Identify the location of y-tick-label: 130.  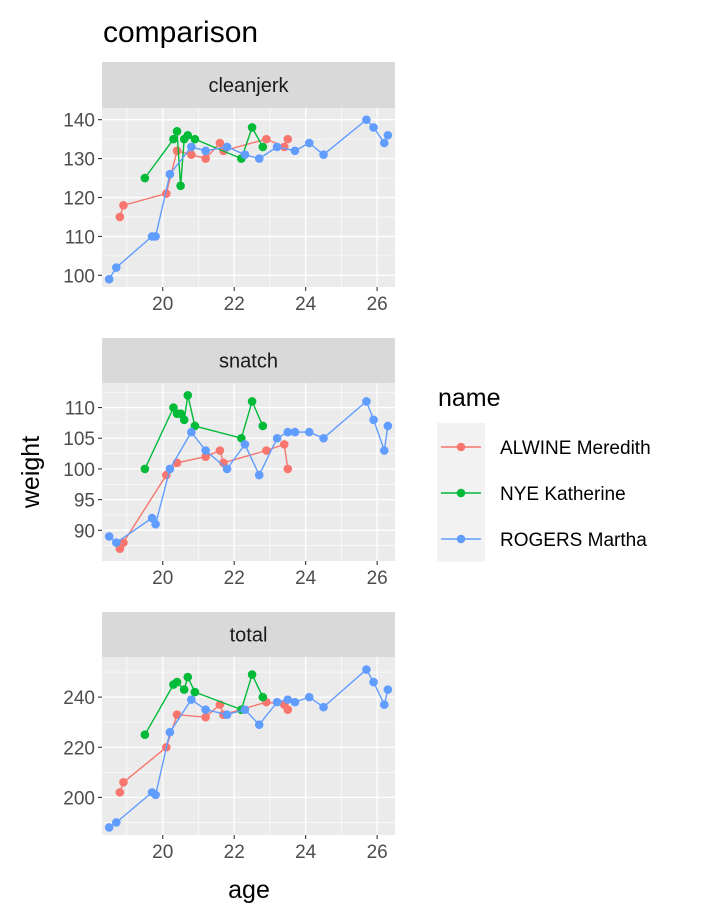
(79, 160).